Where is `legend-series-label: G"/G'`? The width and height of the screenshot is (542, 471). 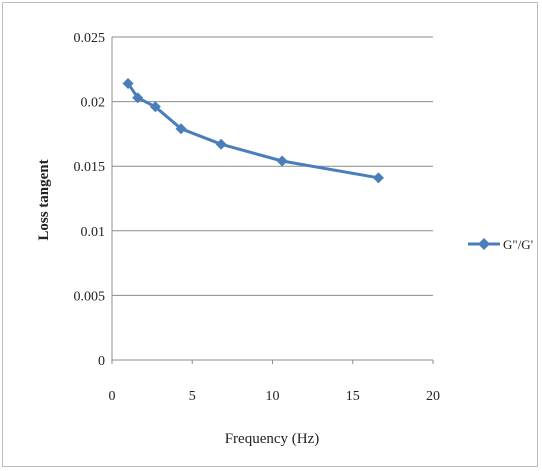 legend-series-label: G"/G' is located at coordinates (518, 244).